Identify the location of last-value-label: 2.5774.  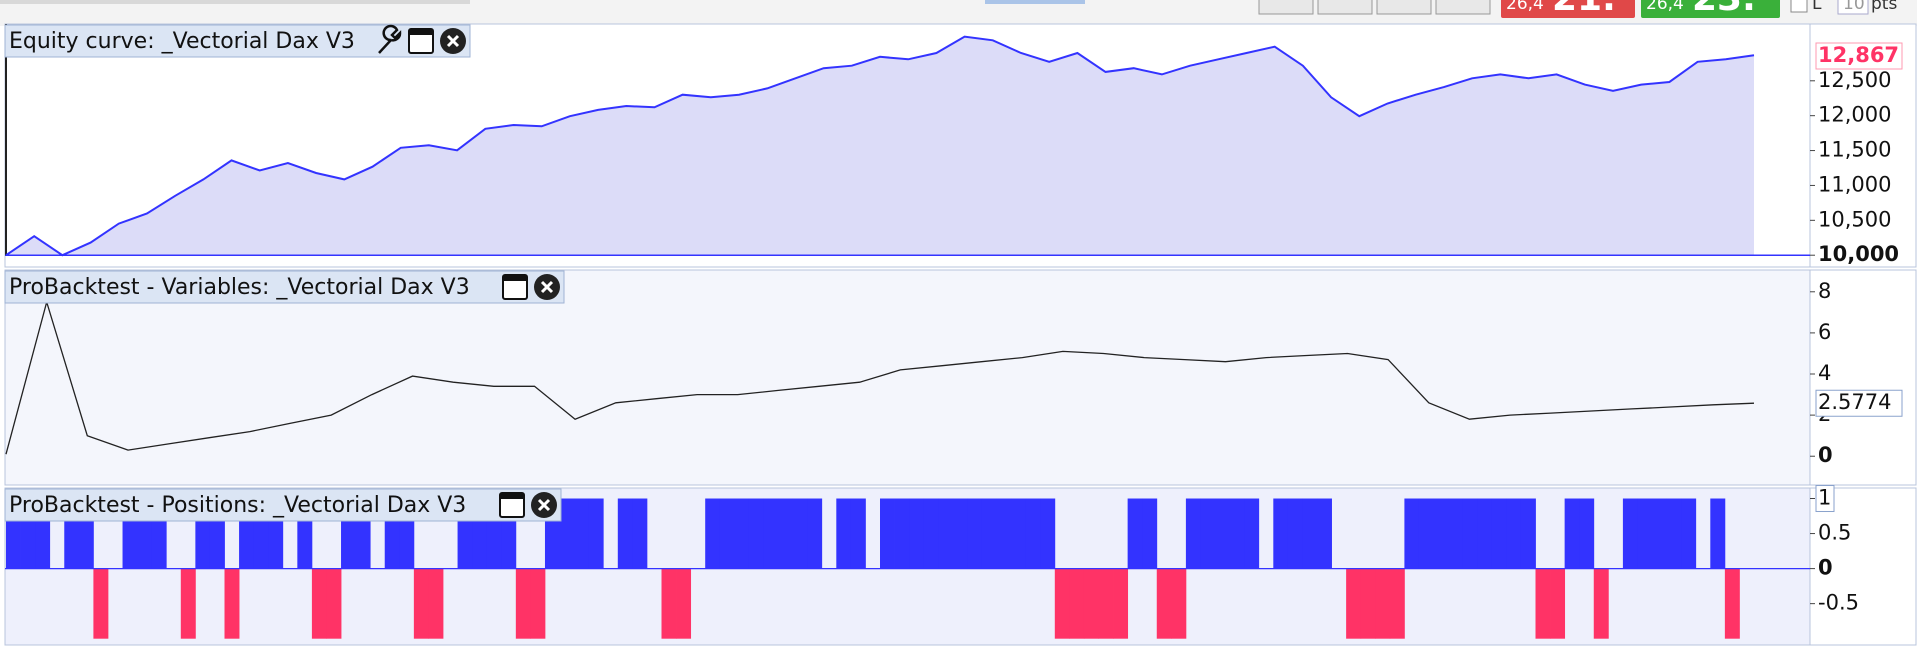
(1854, 402).